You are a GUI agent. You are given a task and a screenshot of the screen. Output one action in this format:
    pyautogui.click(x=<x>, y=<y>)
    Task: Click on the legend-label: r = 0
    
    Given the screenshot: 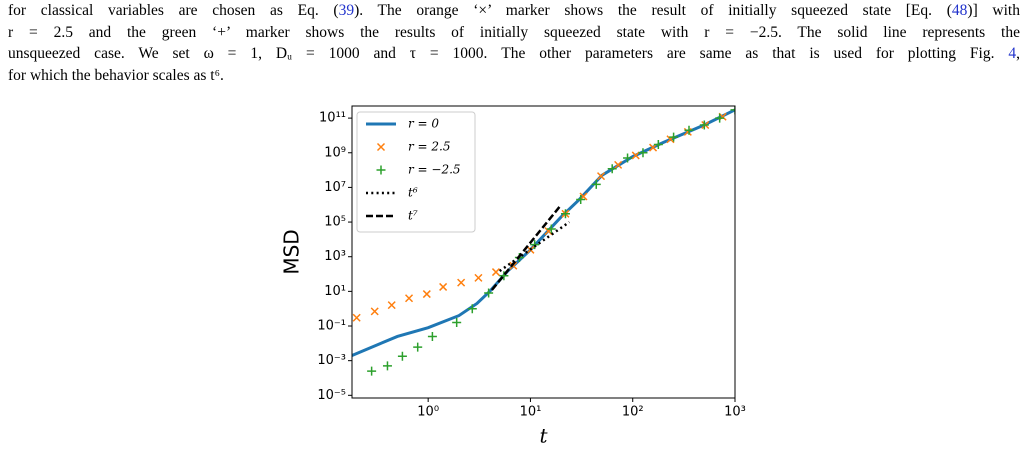 What is the action you would take?
    pyautogui.click(x=423, y=124)
    